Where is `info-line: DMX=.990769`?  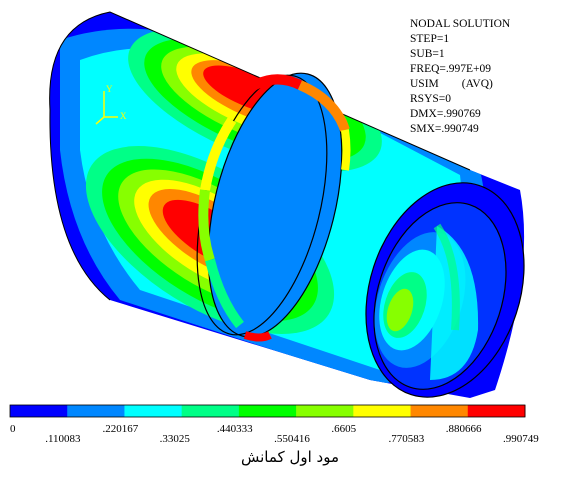
info-line: DMX=.990769 is located at coordinates (445, 114).